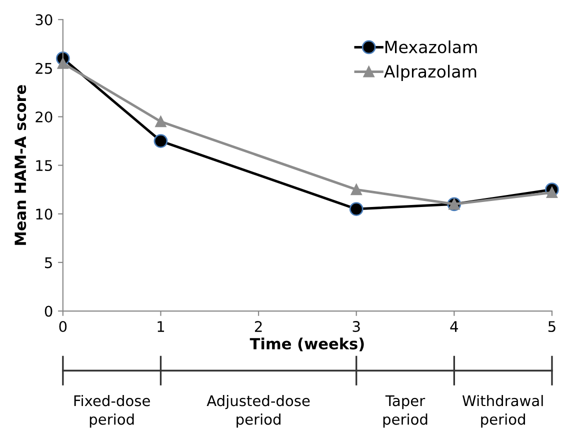 The width and height of the screenshot is (572, 435). I want to click on text: Fixed-dose period, so click(112, 411).